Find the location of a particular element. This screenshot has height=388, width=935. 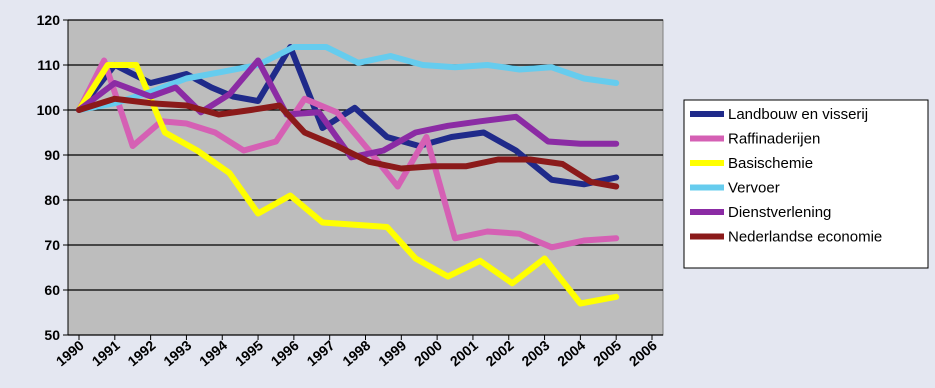

y-tick-label: 50 is located at coordinates (52, 335).